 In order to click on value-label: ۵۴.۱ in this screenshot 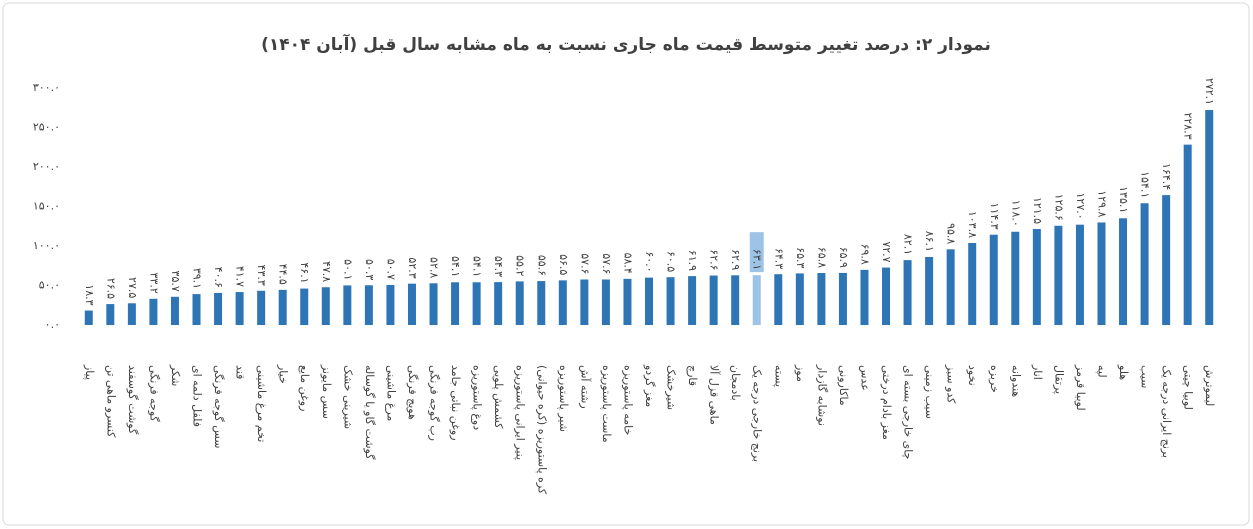, I will do `click(477, 266)`.